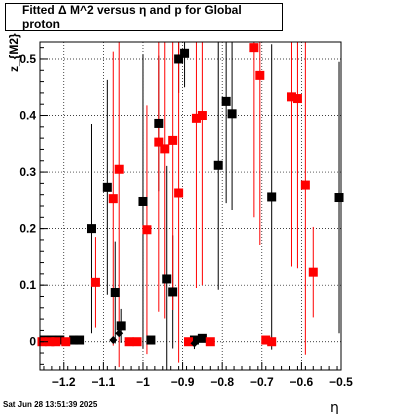 This screenshot has height=414, width=400. I want to click on y-tick-label: 0.1, so click(27, 285).